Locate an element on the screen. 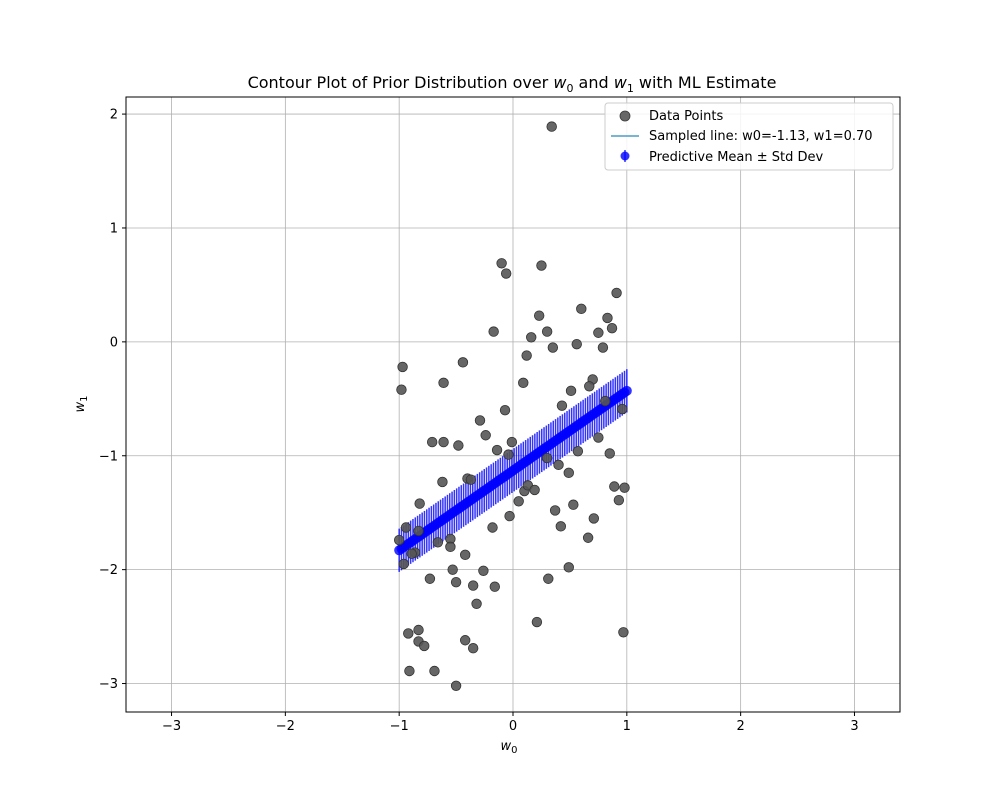 The height and width of the screenshot is (800, 1000). x-tick-label: 2 is located at coordinates (741, 726).